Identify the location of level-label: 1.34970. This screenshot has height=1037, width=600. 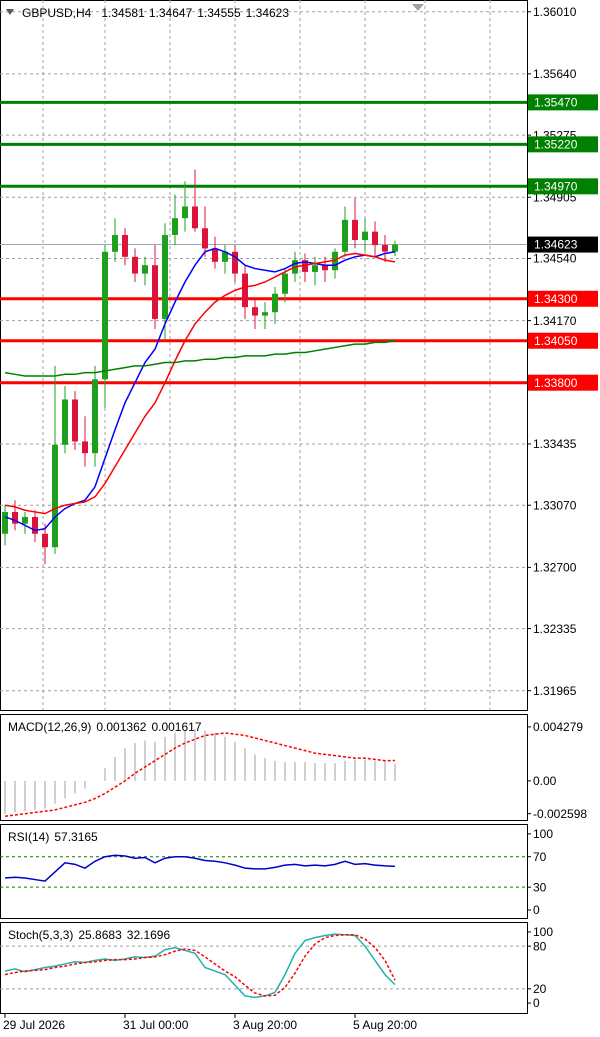
(556, 186).